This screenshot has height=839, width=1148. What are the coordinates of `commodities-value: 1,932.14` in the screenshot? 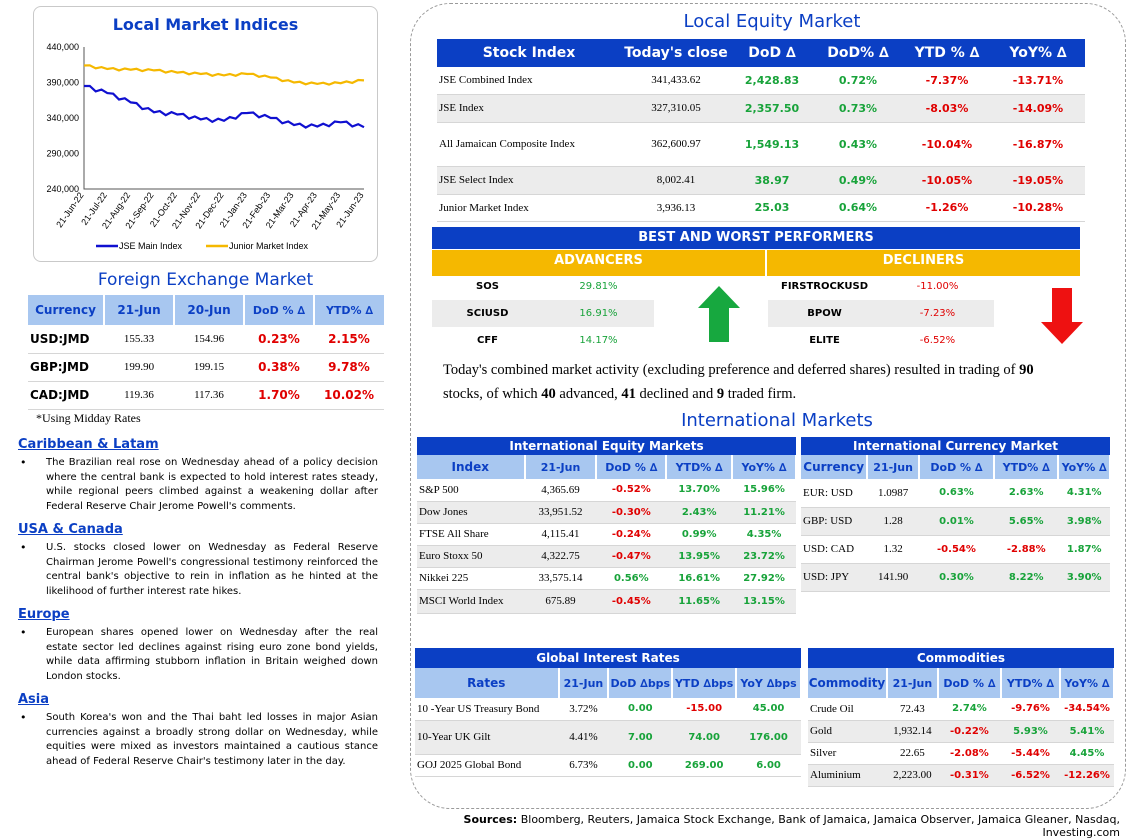 It's located at (912, 731).